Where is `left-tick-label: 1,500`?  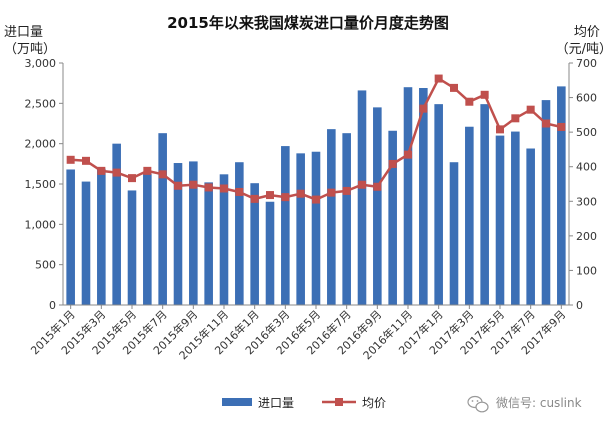 left-tick-label: 1,500 is located at coordinates (41, 184).